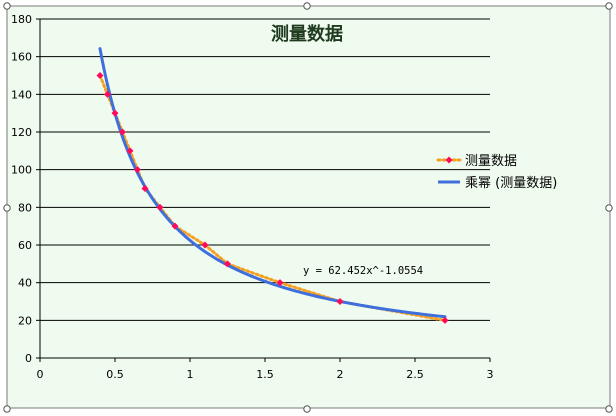  I want to click on legend: 测量数据 乘幂 (测量数据), so click(496, 172).